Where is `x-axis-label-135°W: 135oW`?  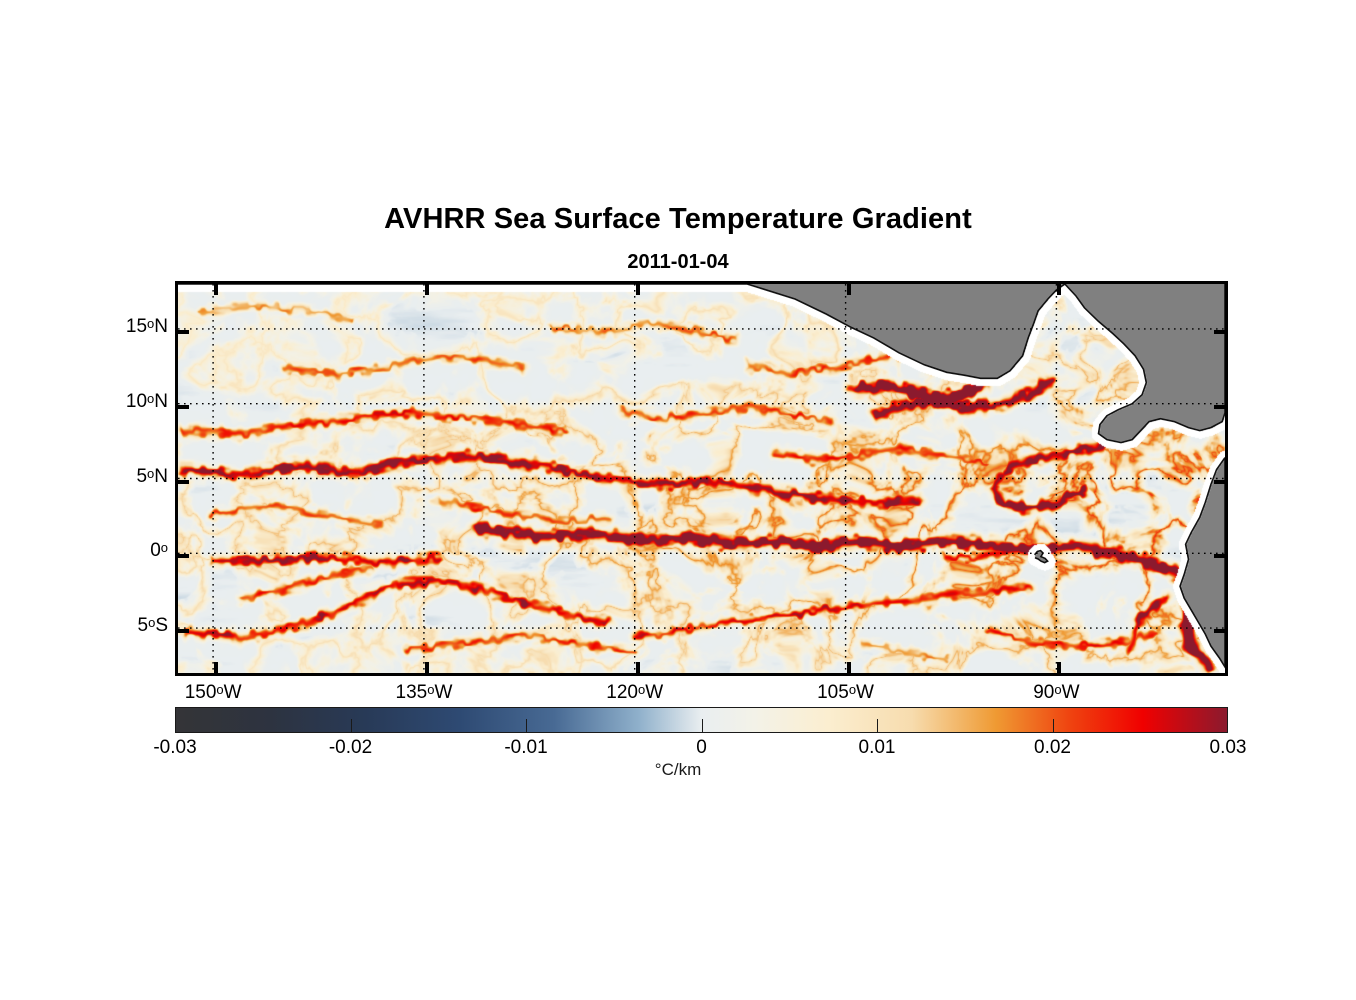 x-axis-label-135°W: 135oW is located at coordinates (424, 692).